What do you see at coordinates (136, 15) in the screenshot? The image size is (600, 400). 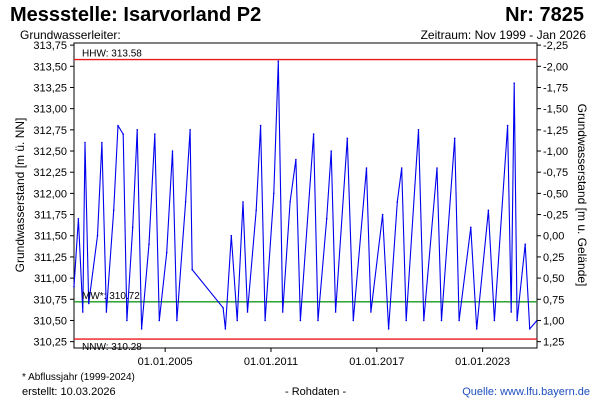 I see `station-title: Messstelle: Isarvorland P2` at bounding box center [136, 15].